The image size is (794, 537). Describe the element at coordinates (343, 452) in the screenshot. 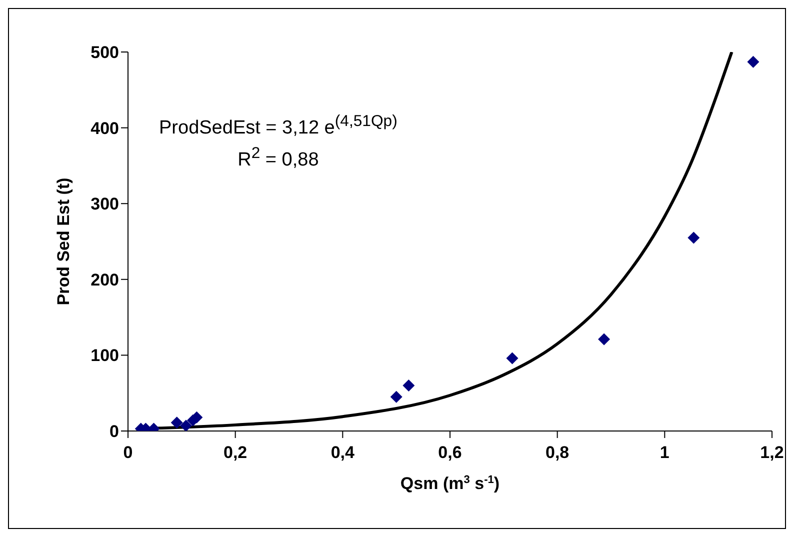

I see `x-tick-label: 0,4` at that location.